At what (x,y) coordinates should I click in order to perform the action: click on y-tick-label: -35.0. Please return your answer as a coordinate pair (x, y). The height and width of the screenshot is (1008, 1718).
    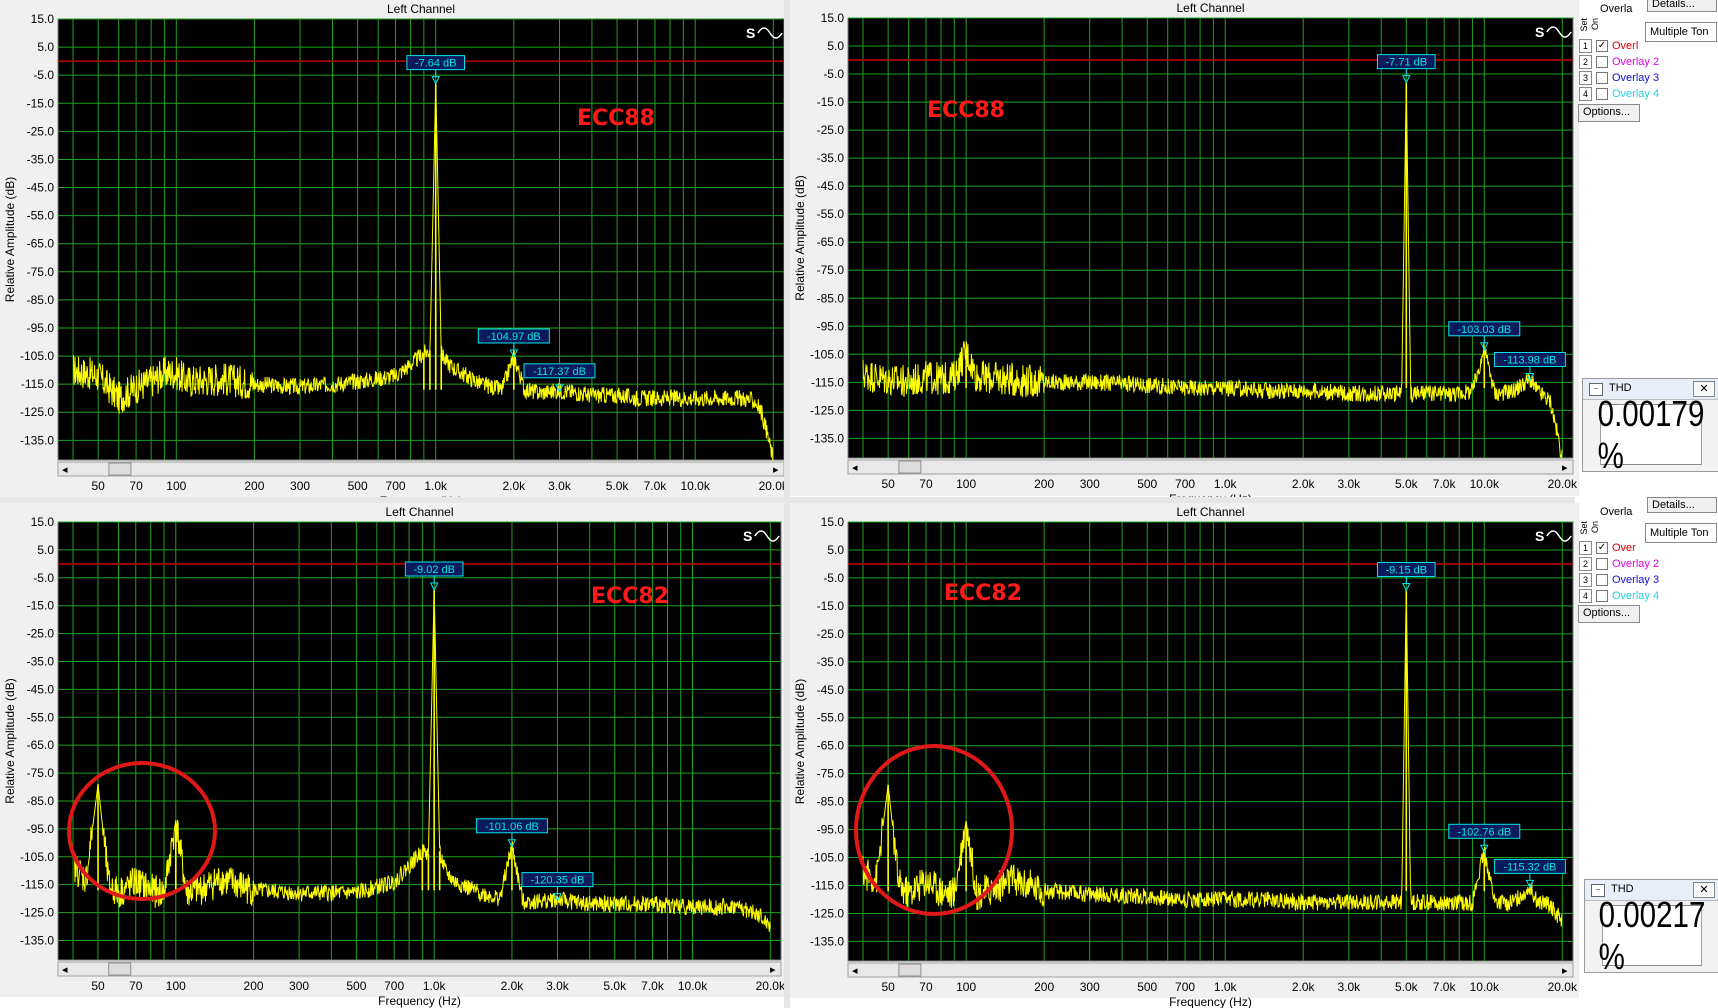
    Looking at the image, I should click on (41, 661).